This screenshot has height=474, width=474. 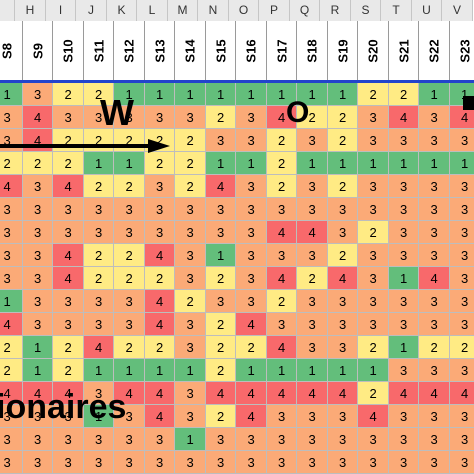 I want to click on series-label-cell: S19, so click(x=343, y=51).